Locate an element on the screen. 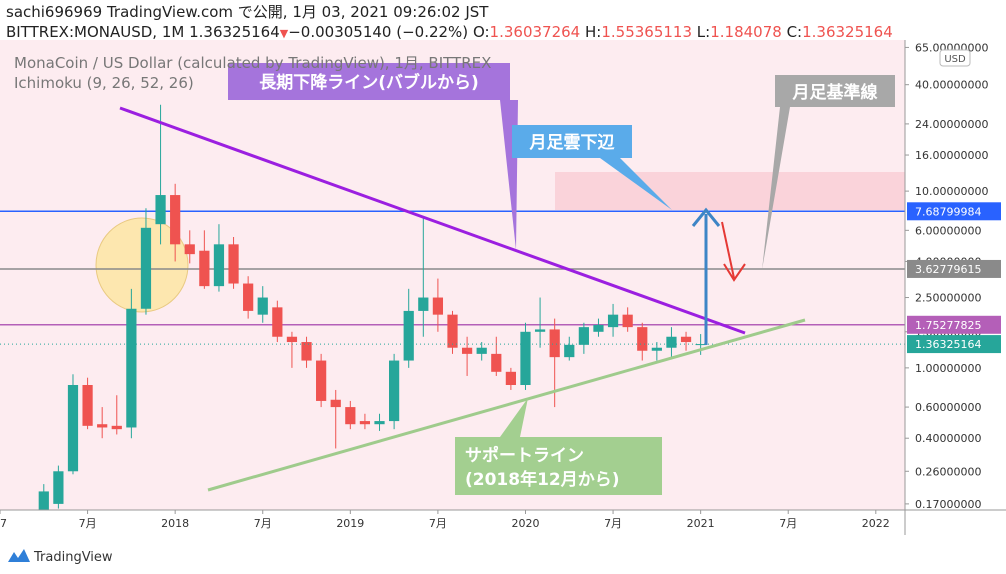 Image resolution: width=1006 pixels, height=574 pixels. callout-cloud is located at coordinates (592, 167).